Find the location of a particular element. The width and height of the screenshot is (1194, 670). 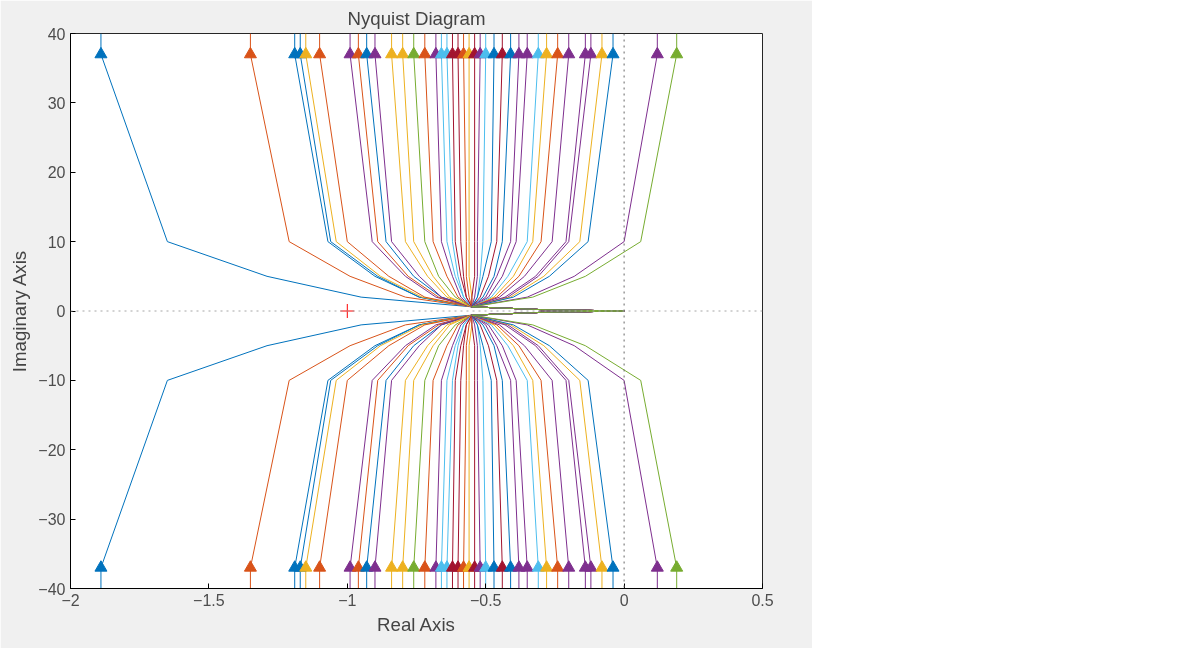

x-tick-label: −0.5 is located at coordinates (485, 600).